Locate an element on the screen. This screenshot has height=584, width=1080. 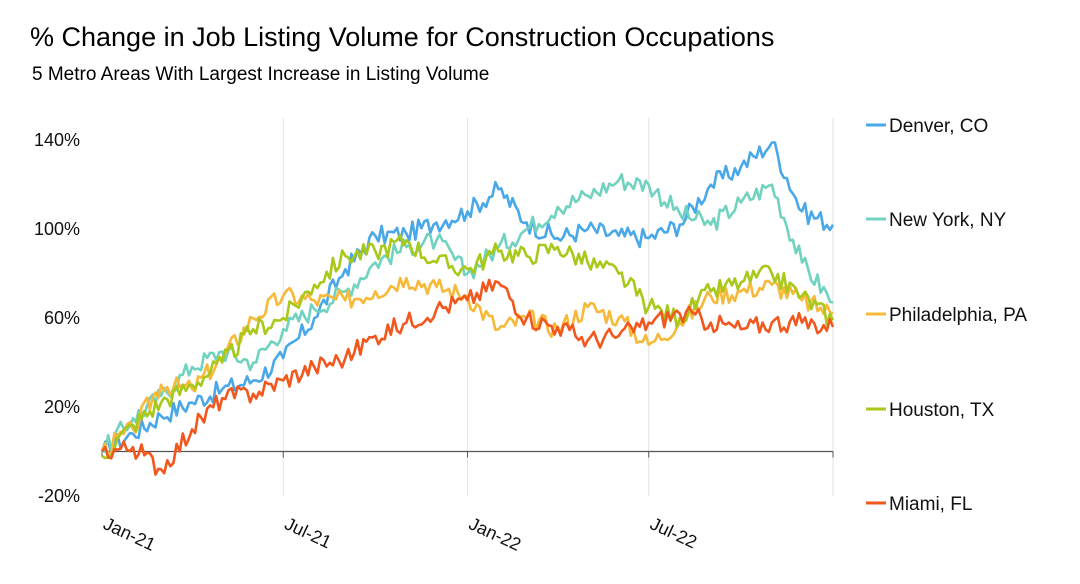
y-tick-label: 100% is located at coordinates (57, 229).